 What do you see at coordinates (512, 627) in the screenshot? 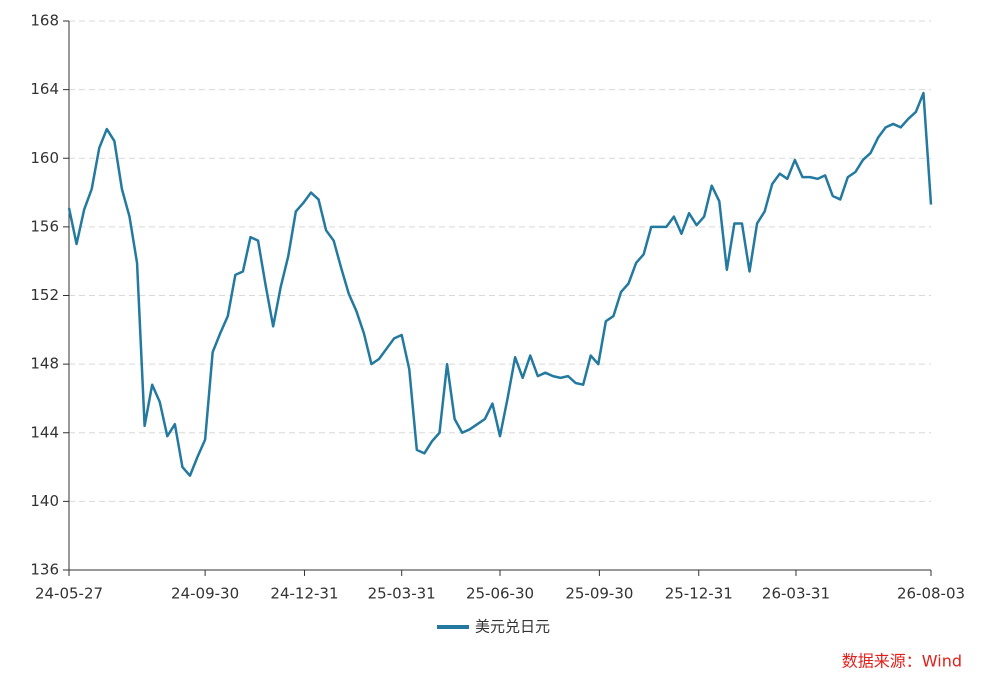
I see `legend-label: 美元兑日元` at bounding box center [512, 627].